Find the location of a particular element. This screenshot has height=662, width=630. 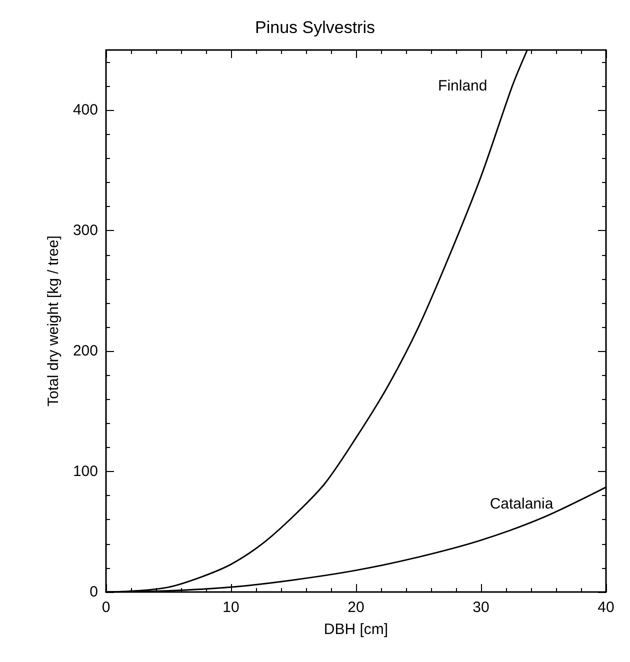

x-tick-label: 20 is located at coordinates (356, 607).